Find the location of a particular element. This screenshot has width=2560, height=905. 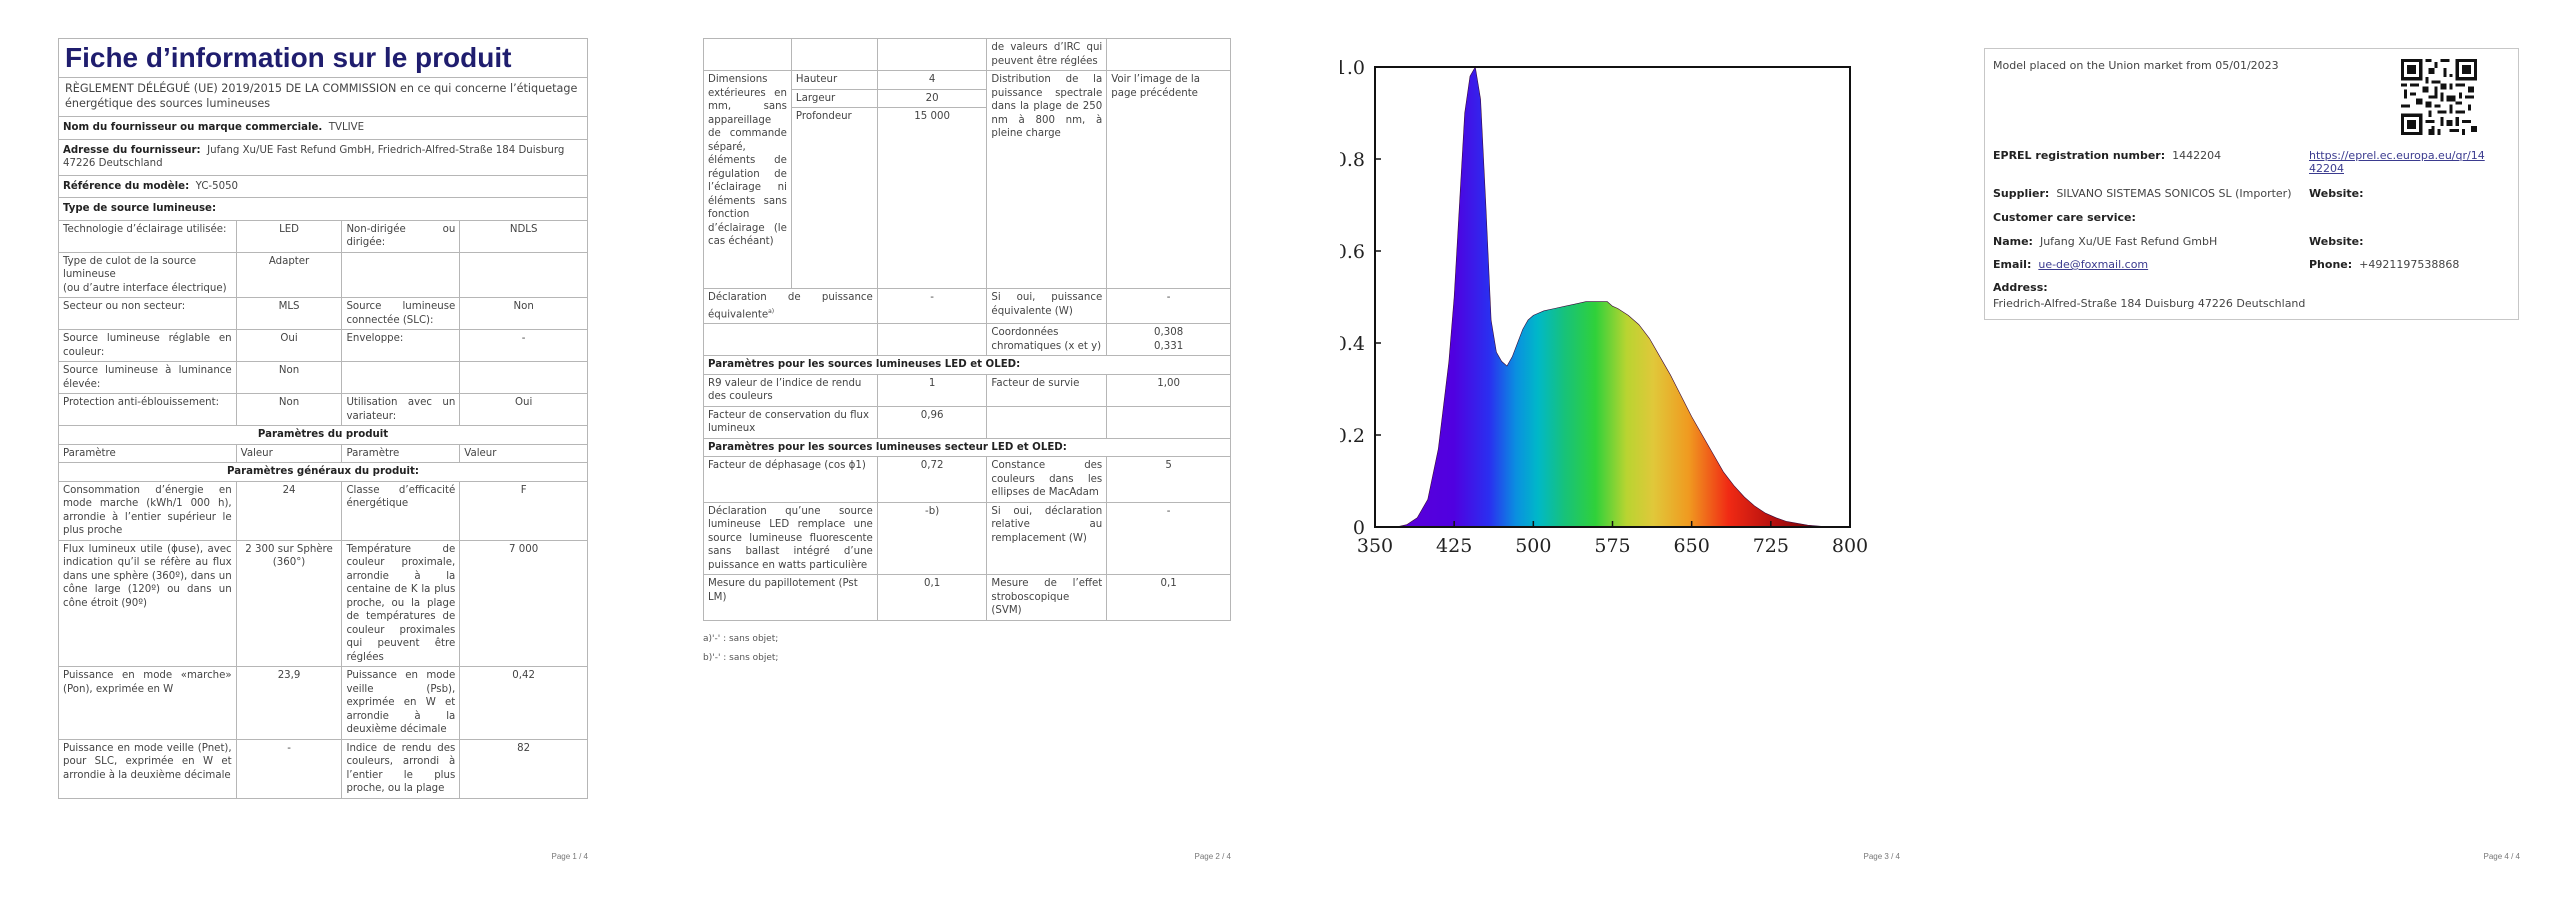

page-title: Fiche d’information sur le produit is located at coordinates (323, 58).